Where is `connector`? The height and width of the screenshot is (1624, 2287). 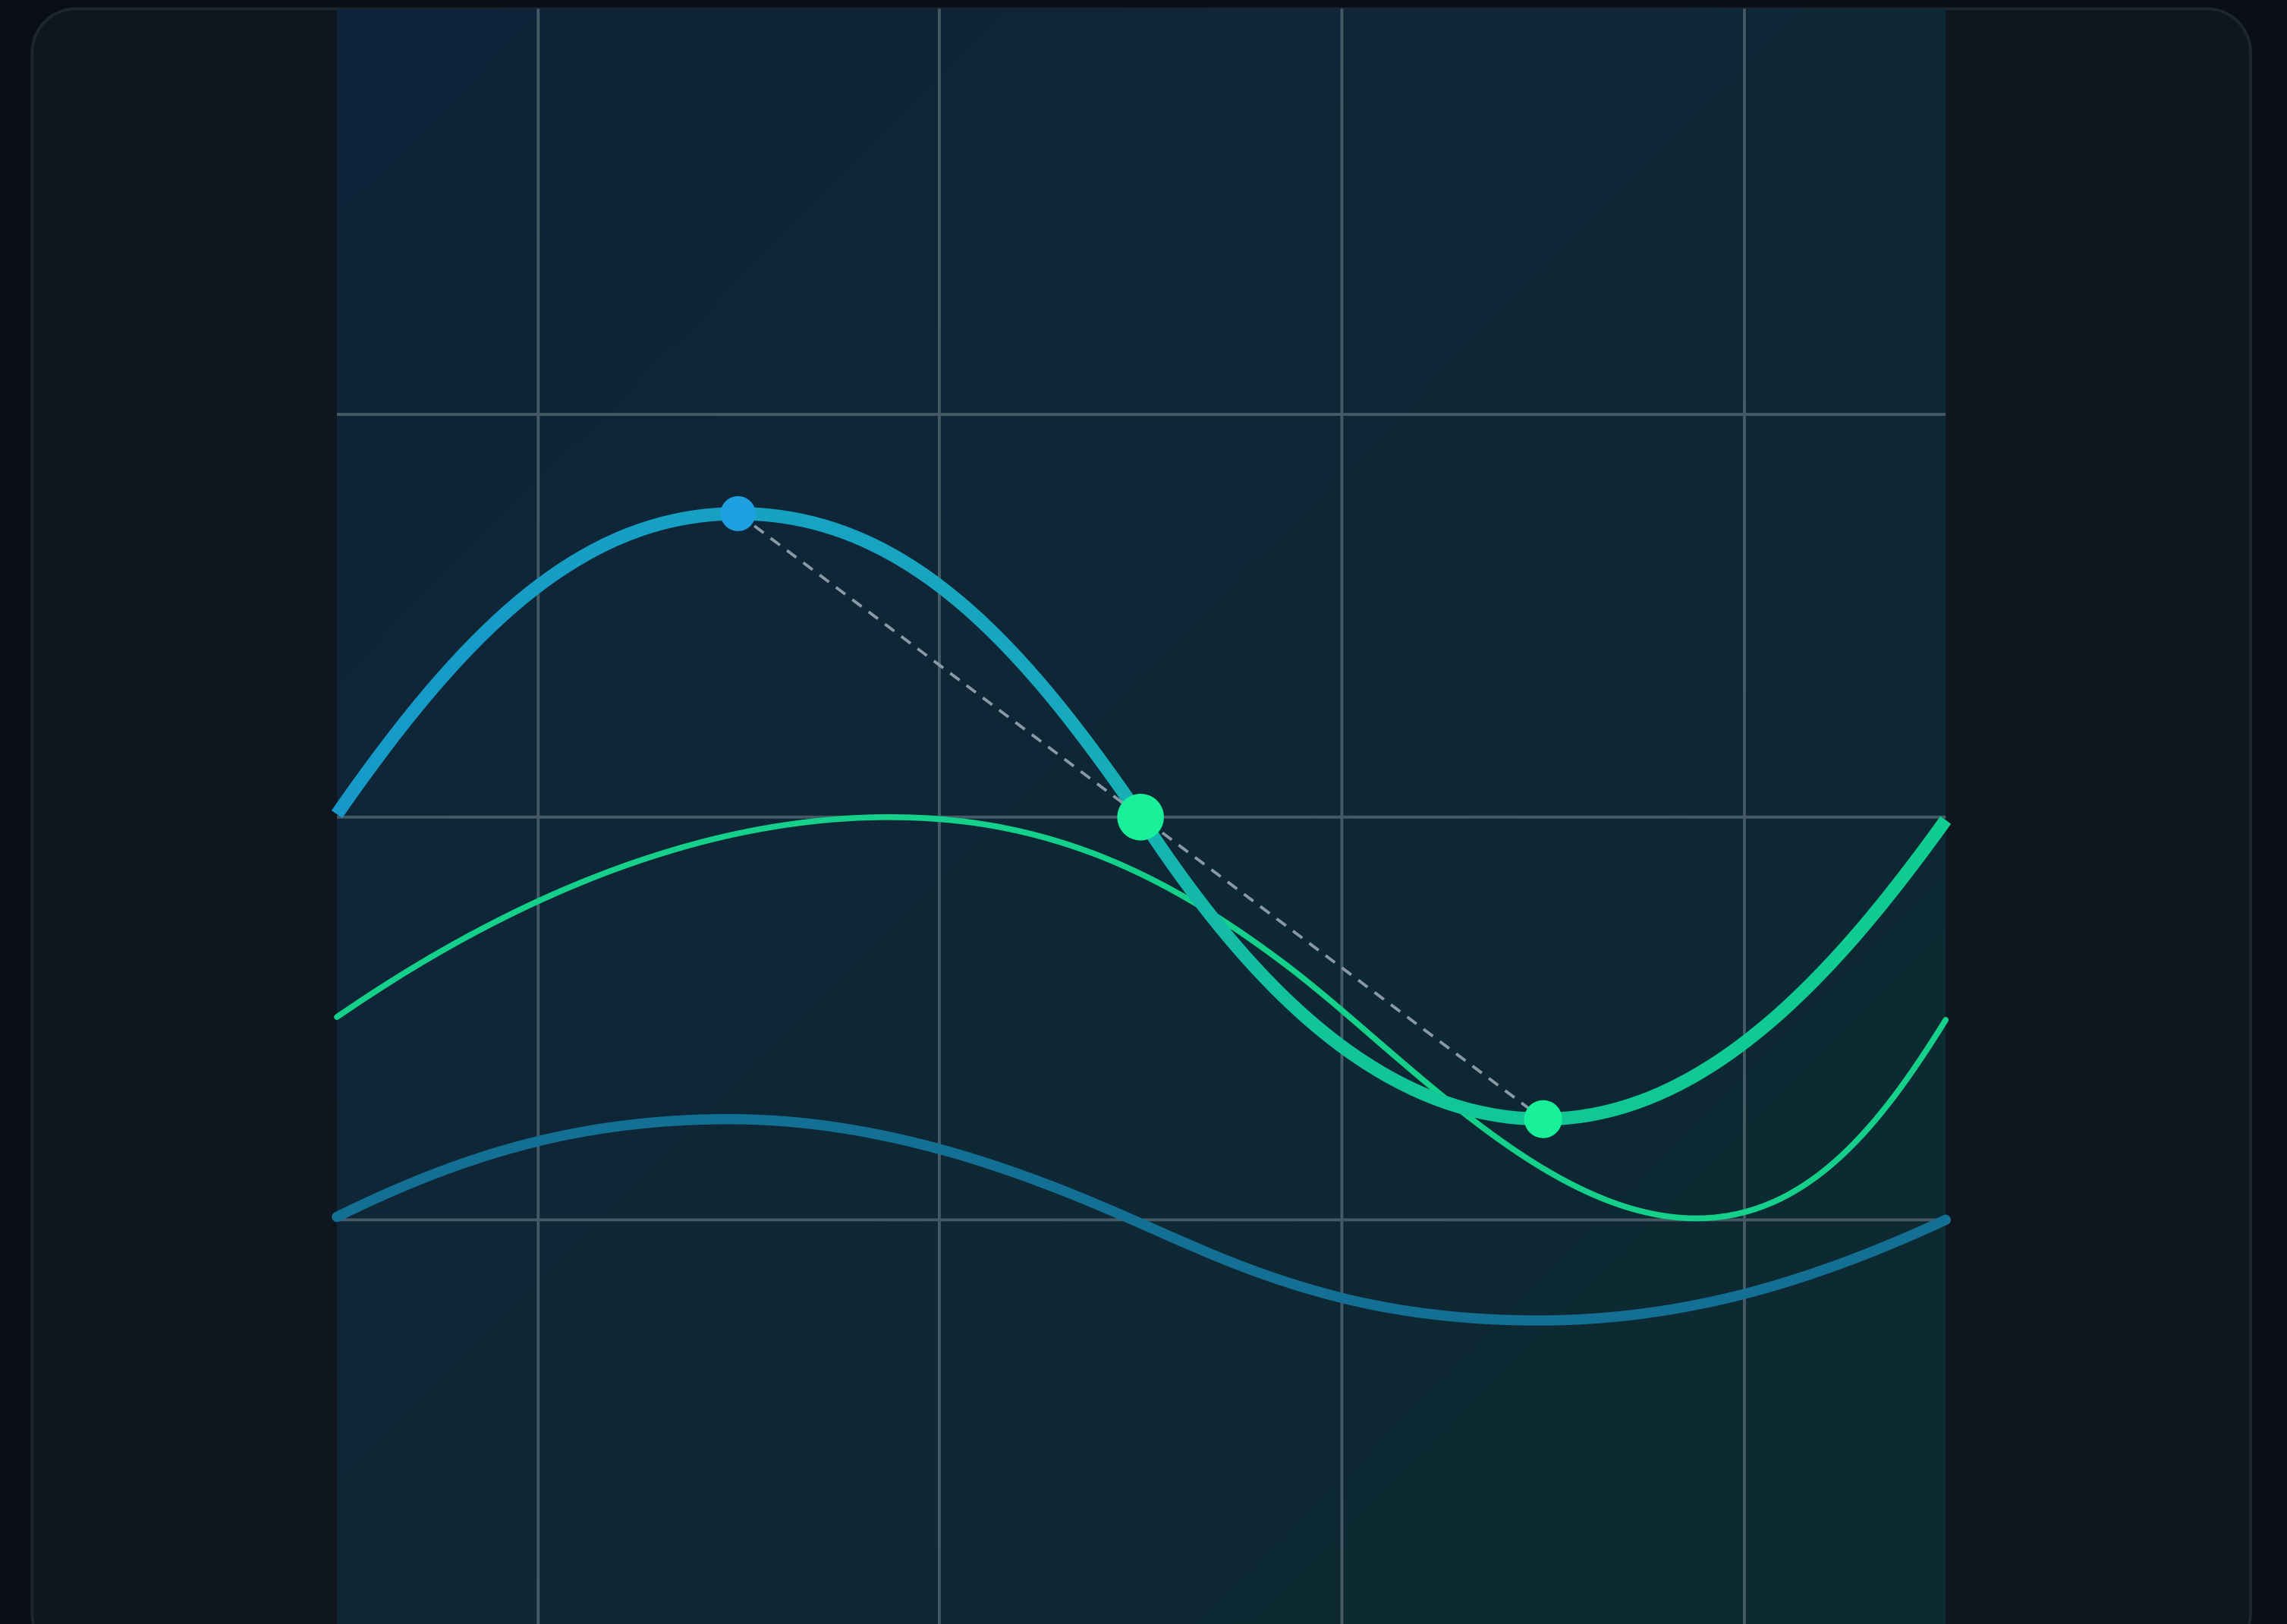
connector is located at coordinates (1140, 816).